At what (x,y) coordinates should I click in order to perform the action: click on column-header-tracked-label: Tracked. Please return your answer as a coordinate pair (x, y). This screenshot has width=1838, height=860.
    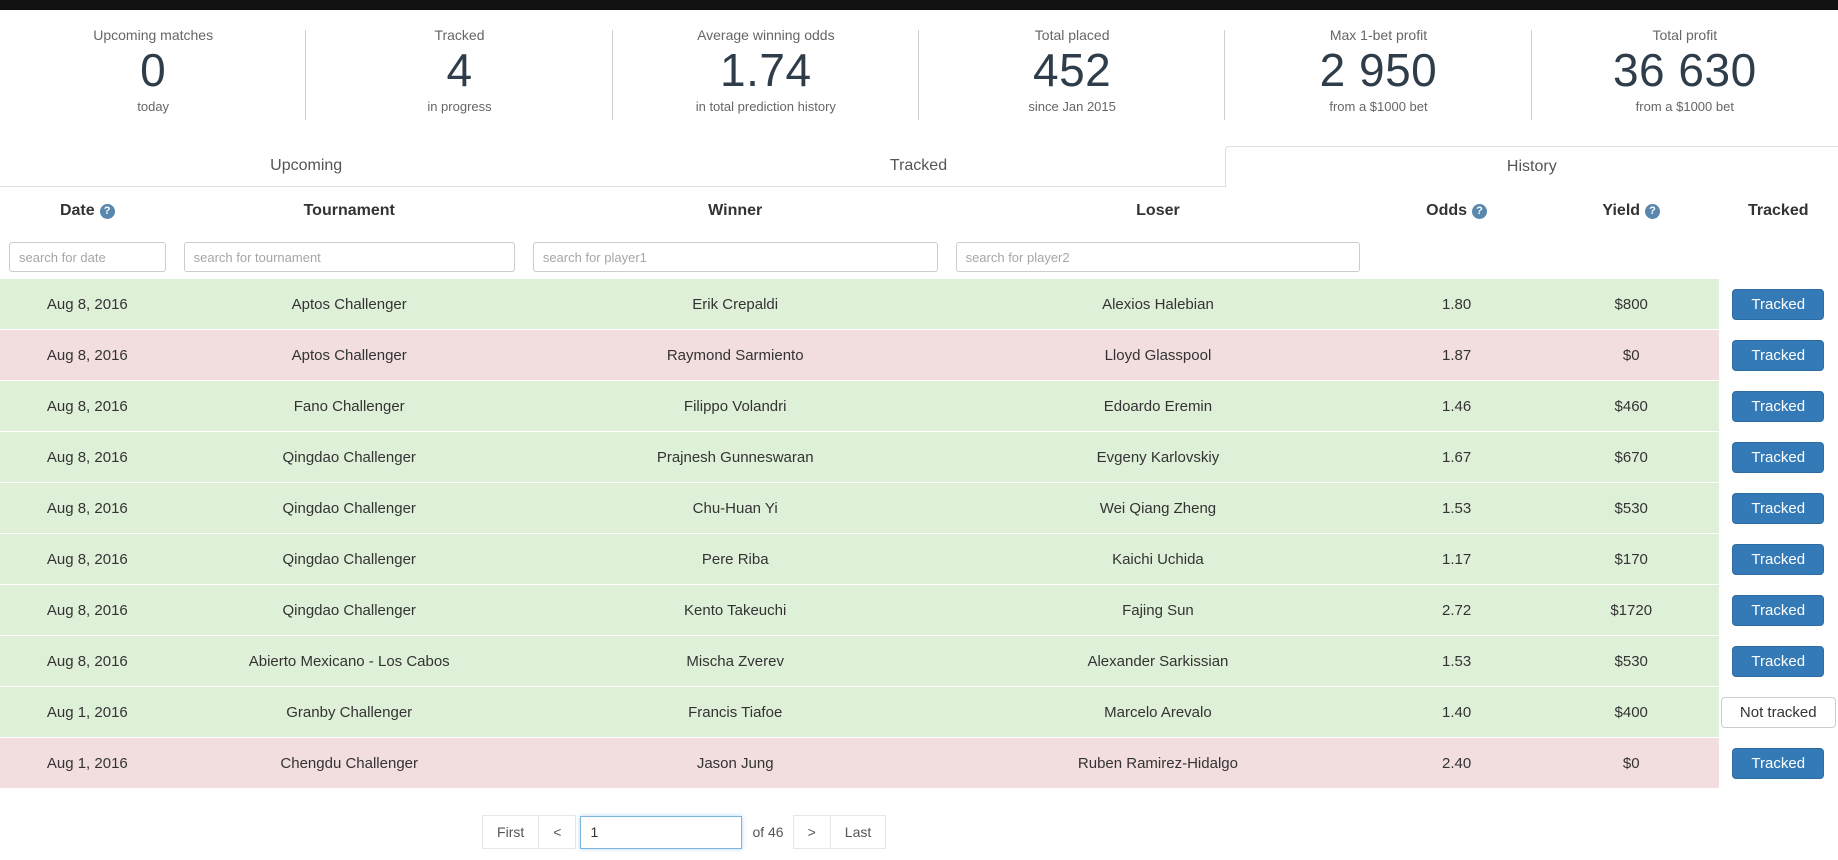
    Looking at the image, I should click on (1778, 210).